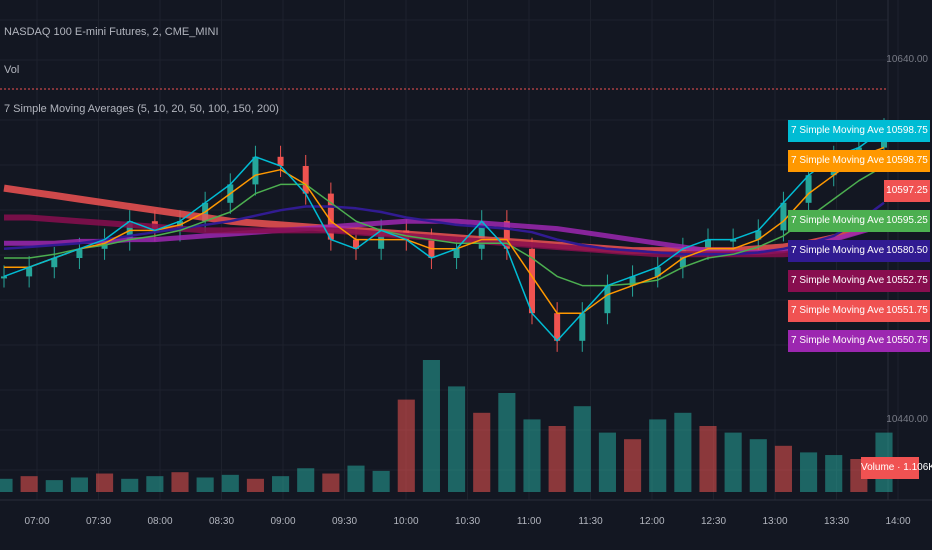 This screenshot has height=550, width=932. I want to click on time-tick-label: 12:30, so click(713, 521).